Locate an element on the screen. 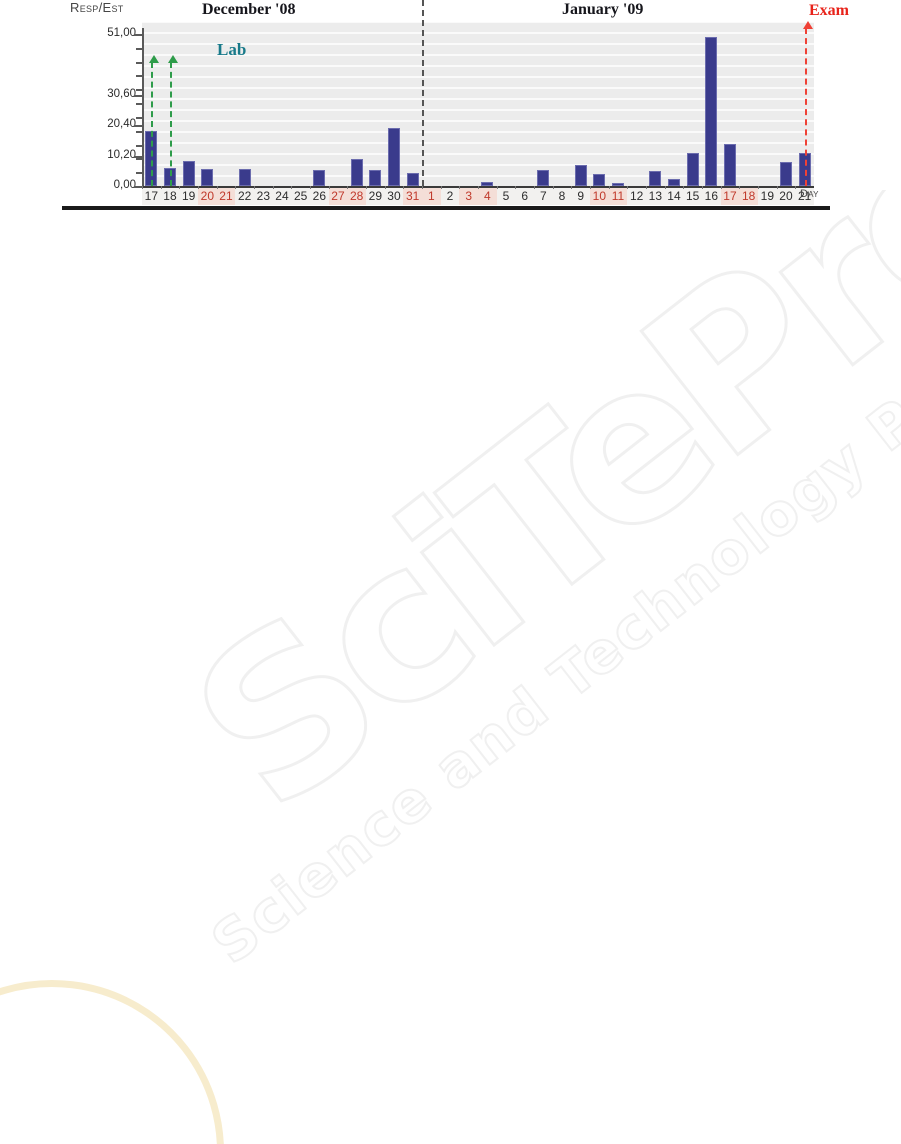 The image size is (901, 1144). y-axis-tick-labels: 0,00 10,20 20,40 30,60 51,00 is located at coordinates (110, 100).